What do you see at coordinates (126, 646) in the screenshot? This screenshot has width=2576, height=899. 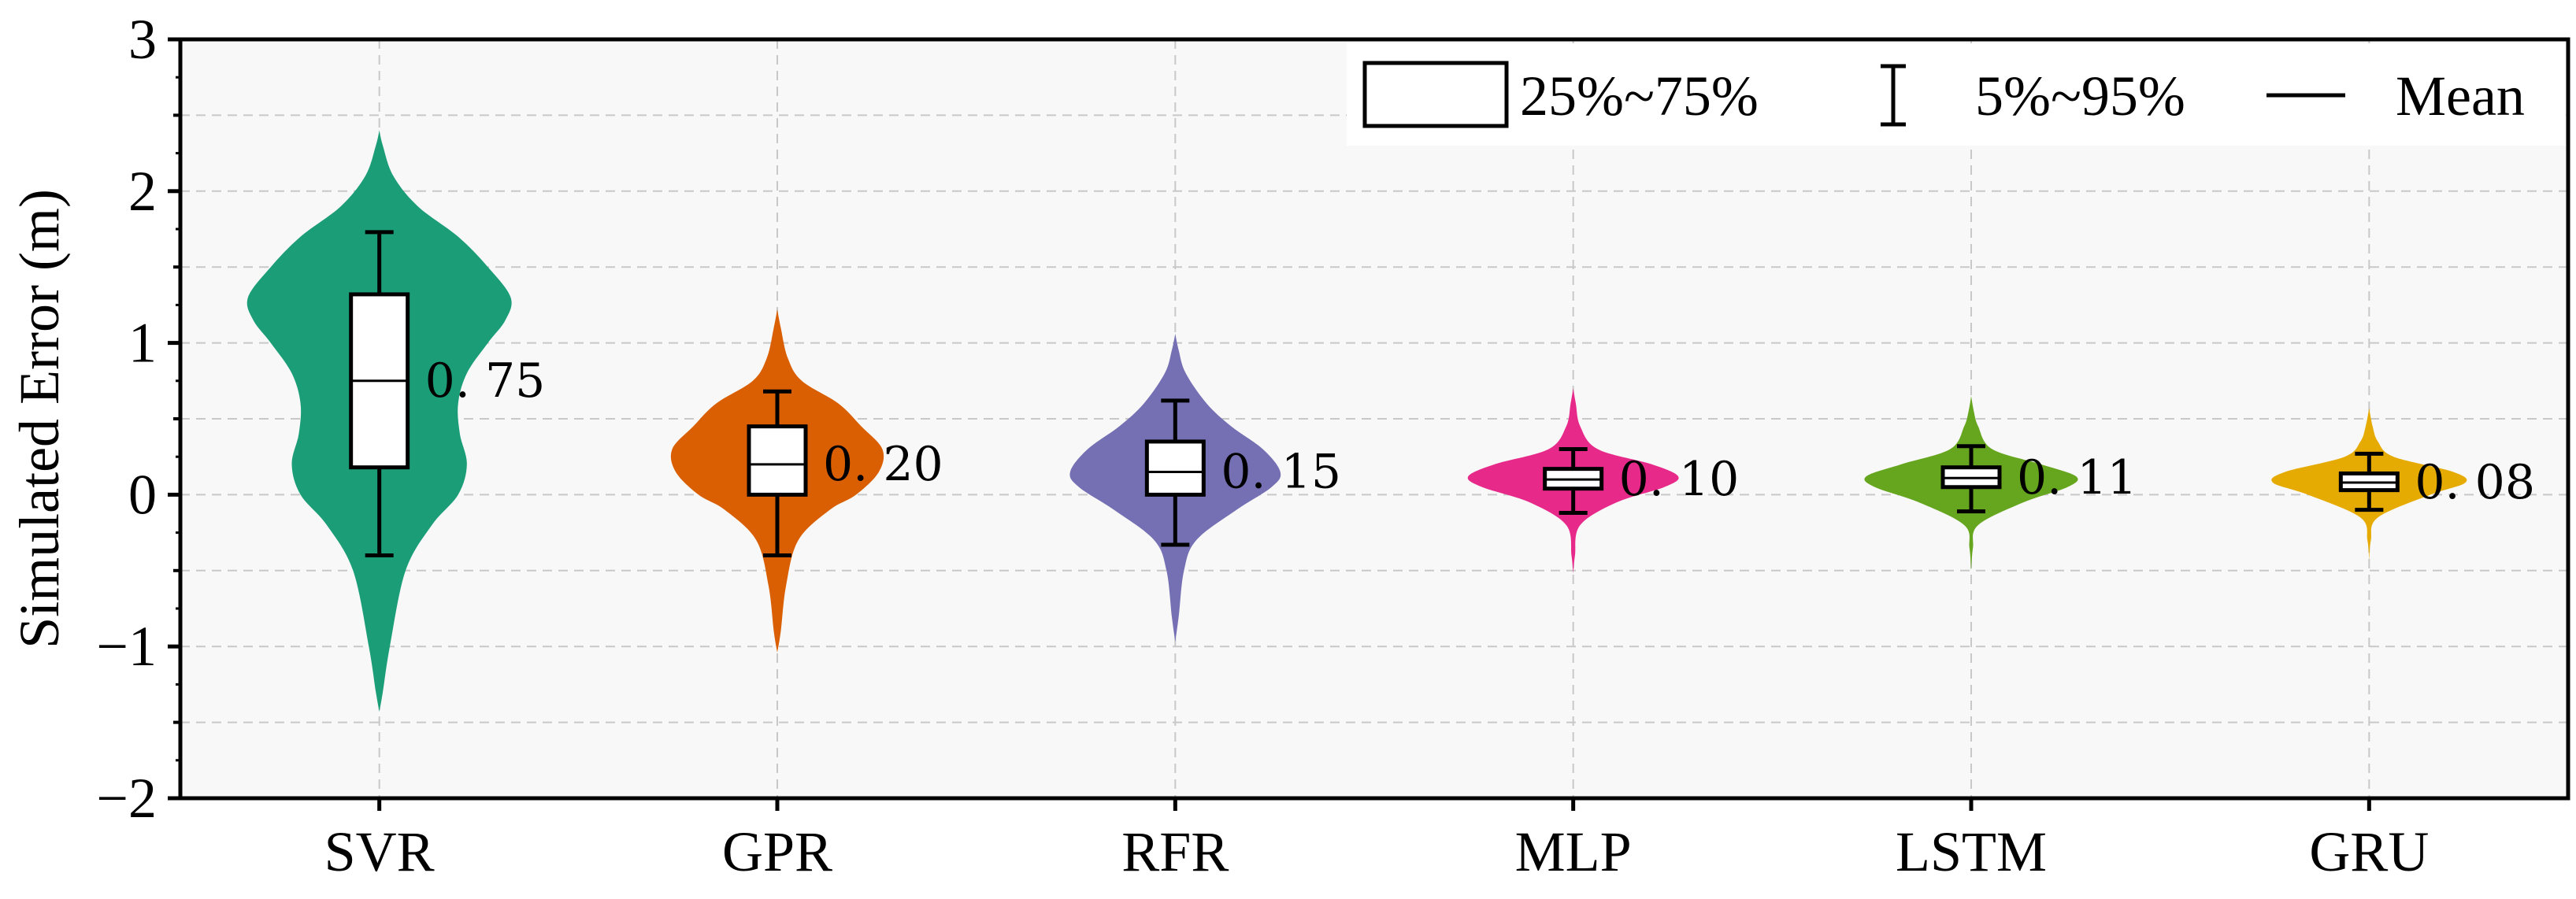 I see `y-tick-label: −1` at bounding box center [126, 646].